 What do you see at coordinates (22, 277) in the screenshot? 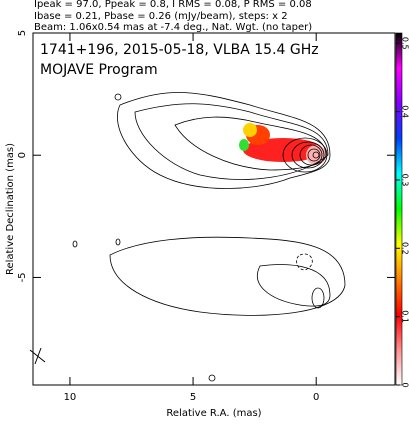
I see `y-tick-label: -5` at bounding box center [22, 277].